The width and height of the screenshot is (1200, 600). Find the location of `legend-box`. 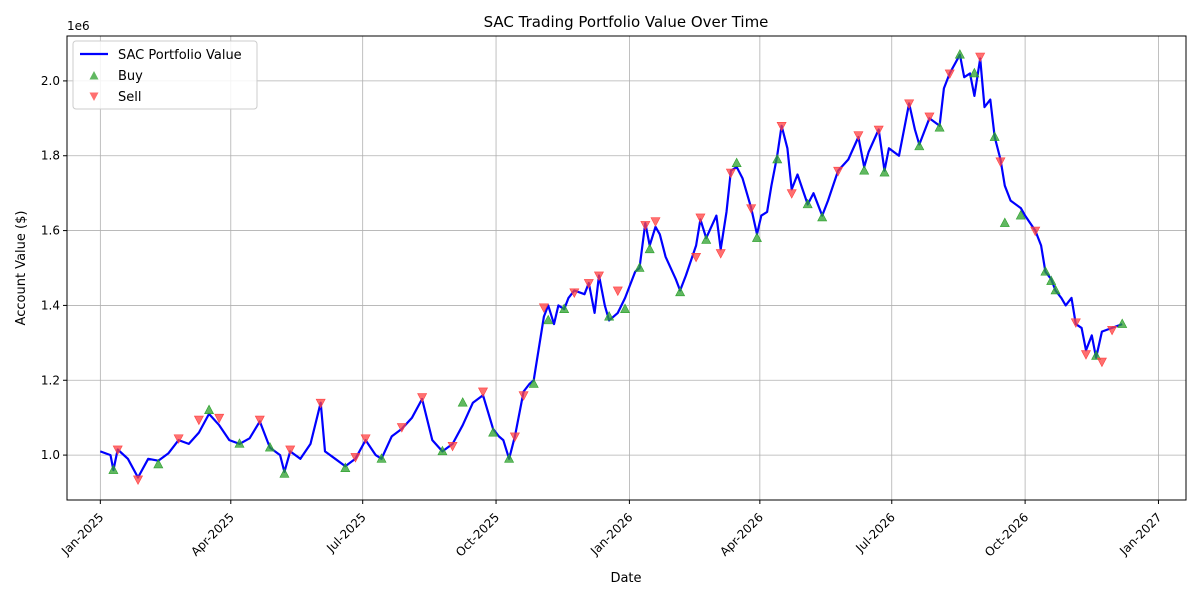

legend-box is located at coordinates (165, 75).